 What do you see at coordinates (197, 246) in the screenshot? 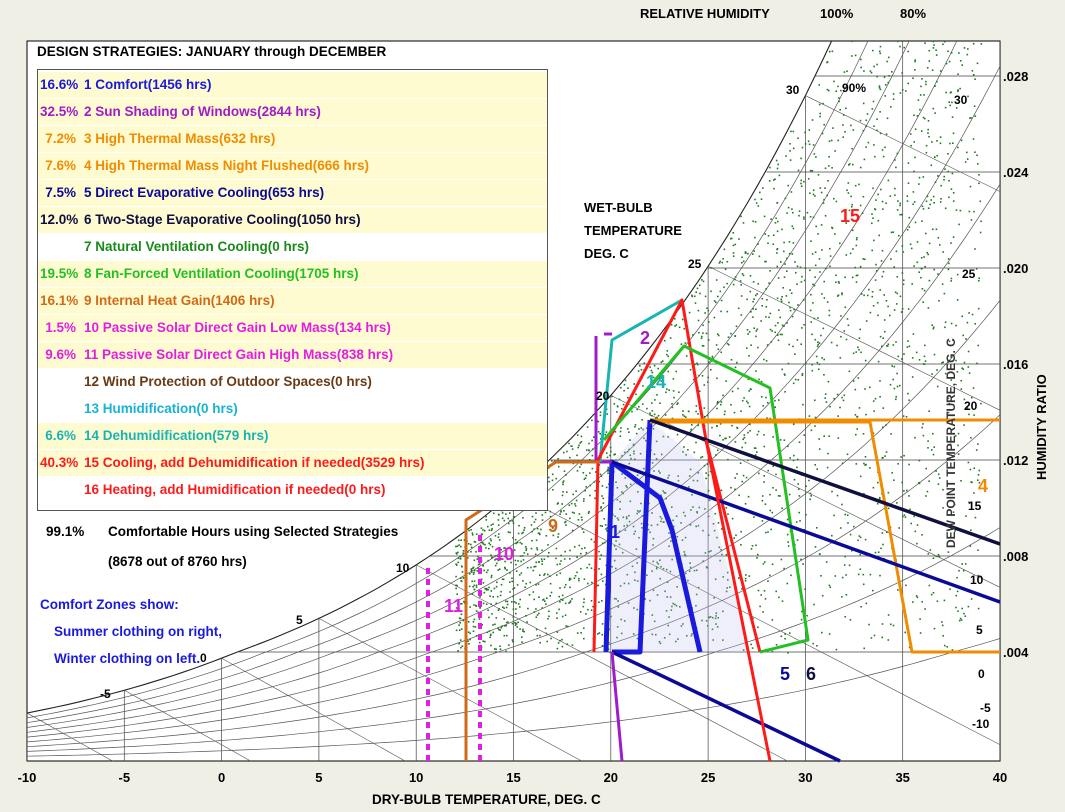
I see `strategy-text: 7 Natural Ventilation Cooling(0 hrs)` at bounding box center [197, 246].